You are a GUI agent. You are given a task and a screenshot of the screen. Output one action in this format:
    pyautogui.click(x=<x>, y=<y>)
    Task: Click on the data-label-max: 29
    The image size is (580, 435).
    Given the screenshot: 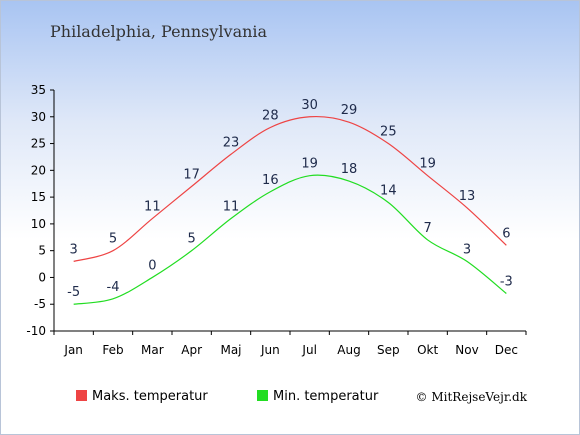 What is the action you would take?
    pyautogui.click(x=349, y=110)
    